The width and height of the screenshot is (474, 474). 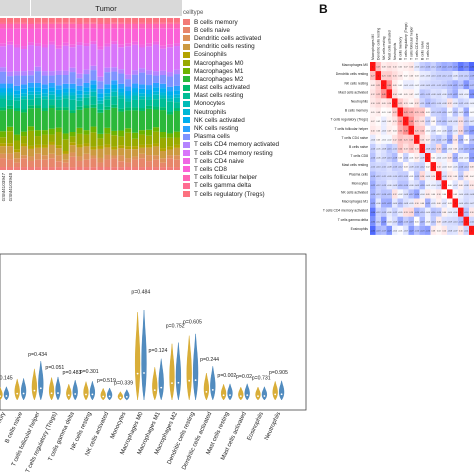 I want to click on heatmap-cell-value: 0.24, so click(x=422, y=113).